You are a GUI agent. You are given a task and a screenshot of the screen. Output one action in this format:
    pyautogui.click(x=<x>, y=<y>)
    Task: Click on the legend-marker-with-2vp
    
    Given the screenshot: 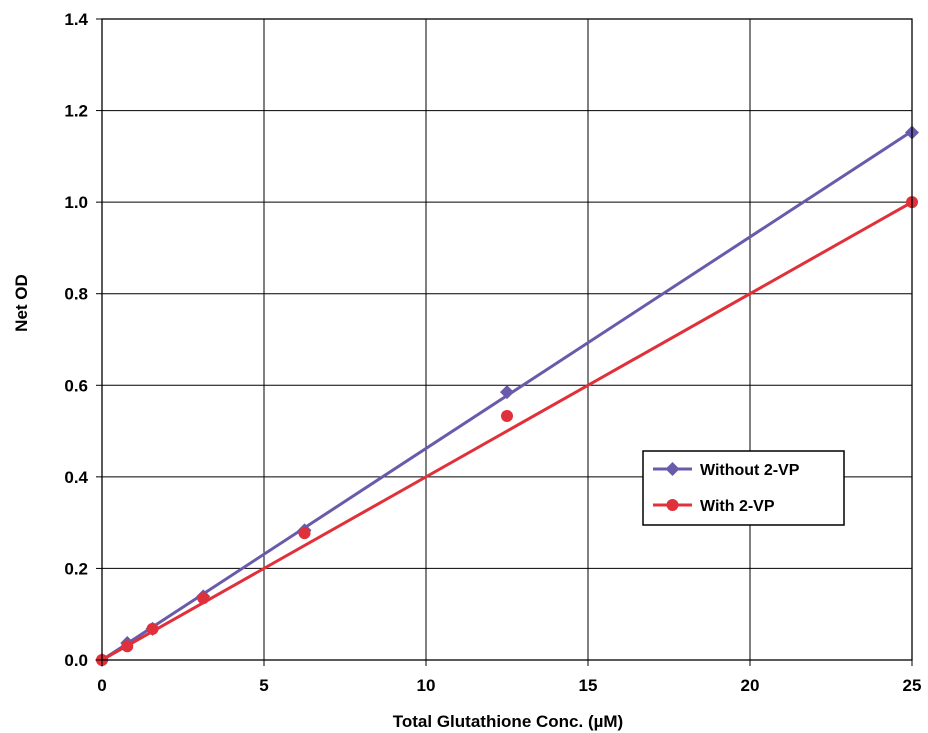 What is the action you would take?
    pyautogui.click(x=672, y=505)
    